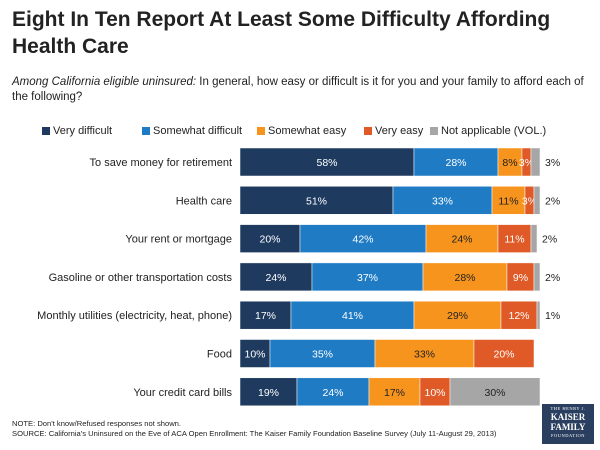 Image resolution: width=600 pixels, height=450 pixels. Describe the element at coordinates (198, 131) in the screenshot. I see `legend-label: Somewhat difficult` at that location.